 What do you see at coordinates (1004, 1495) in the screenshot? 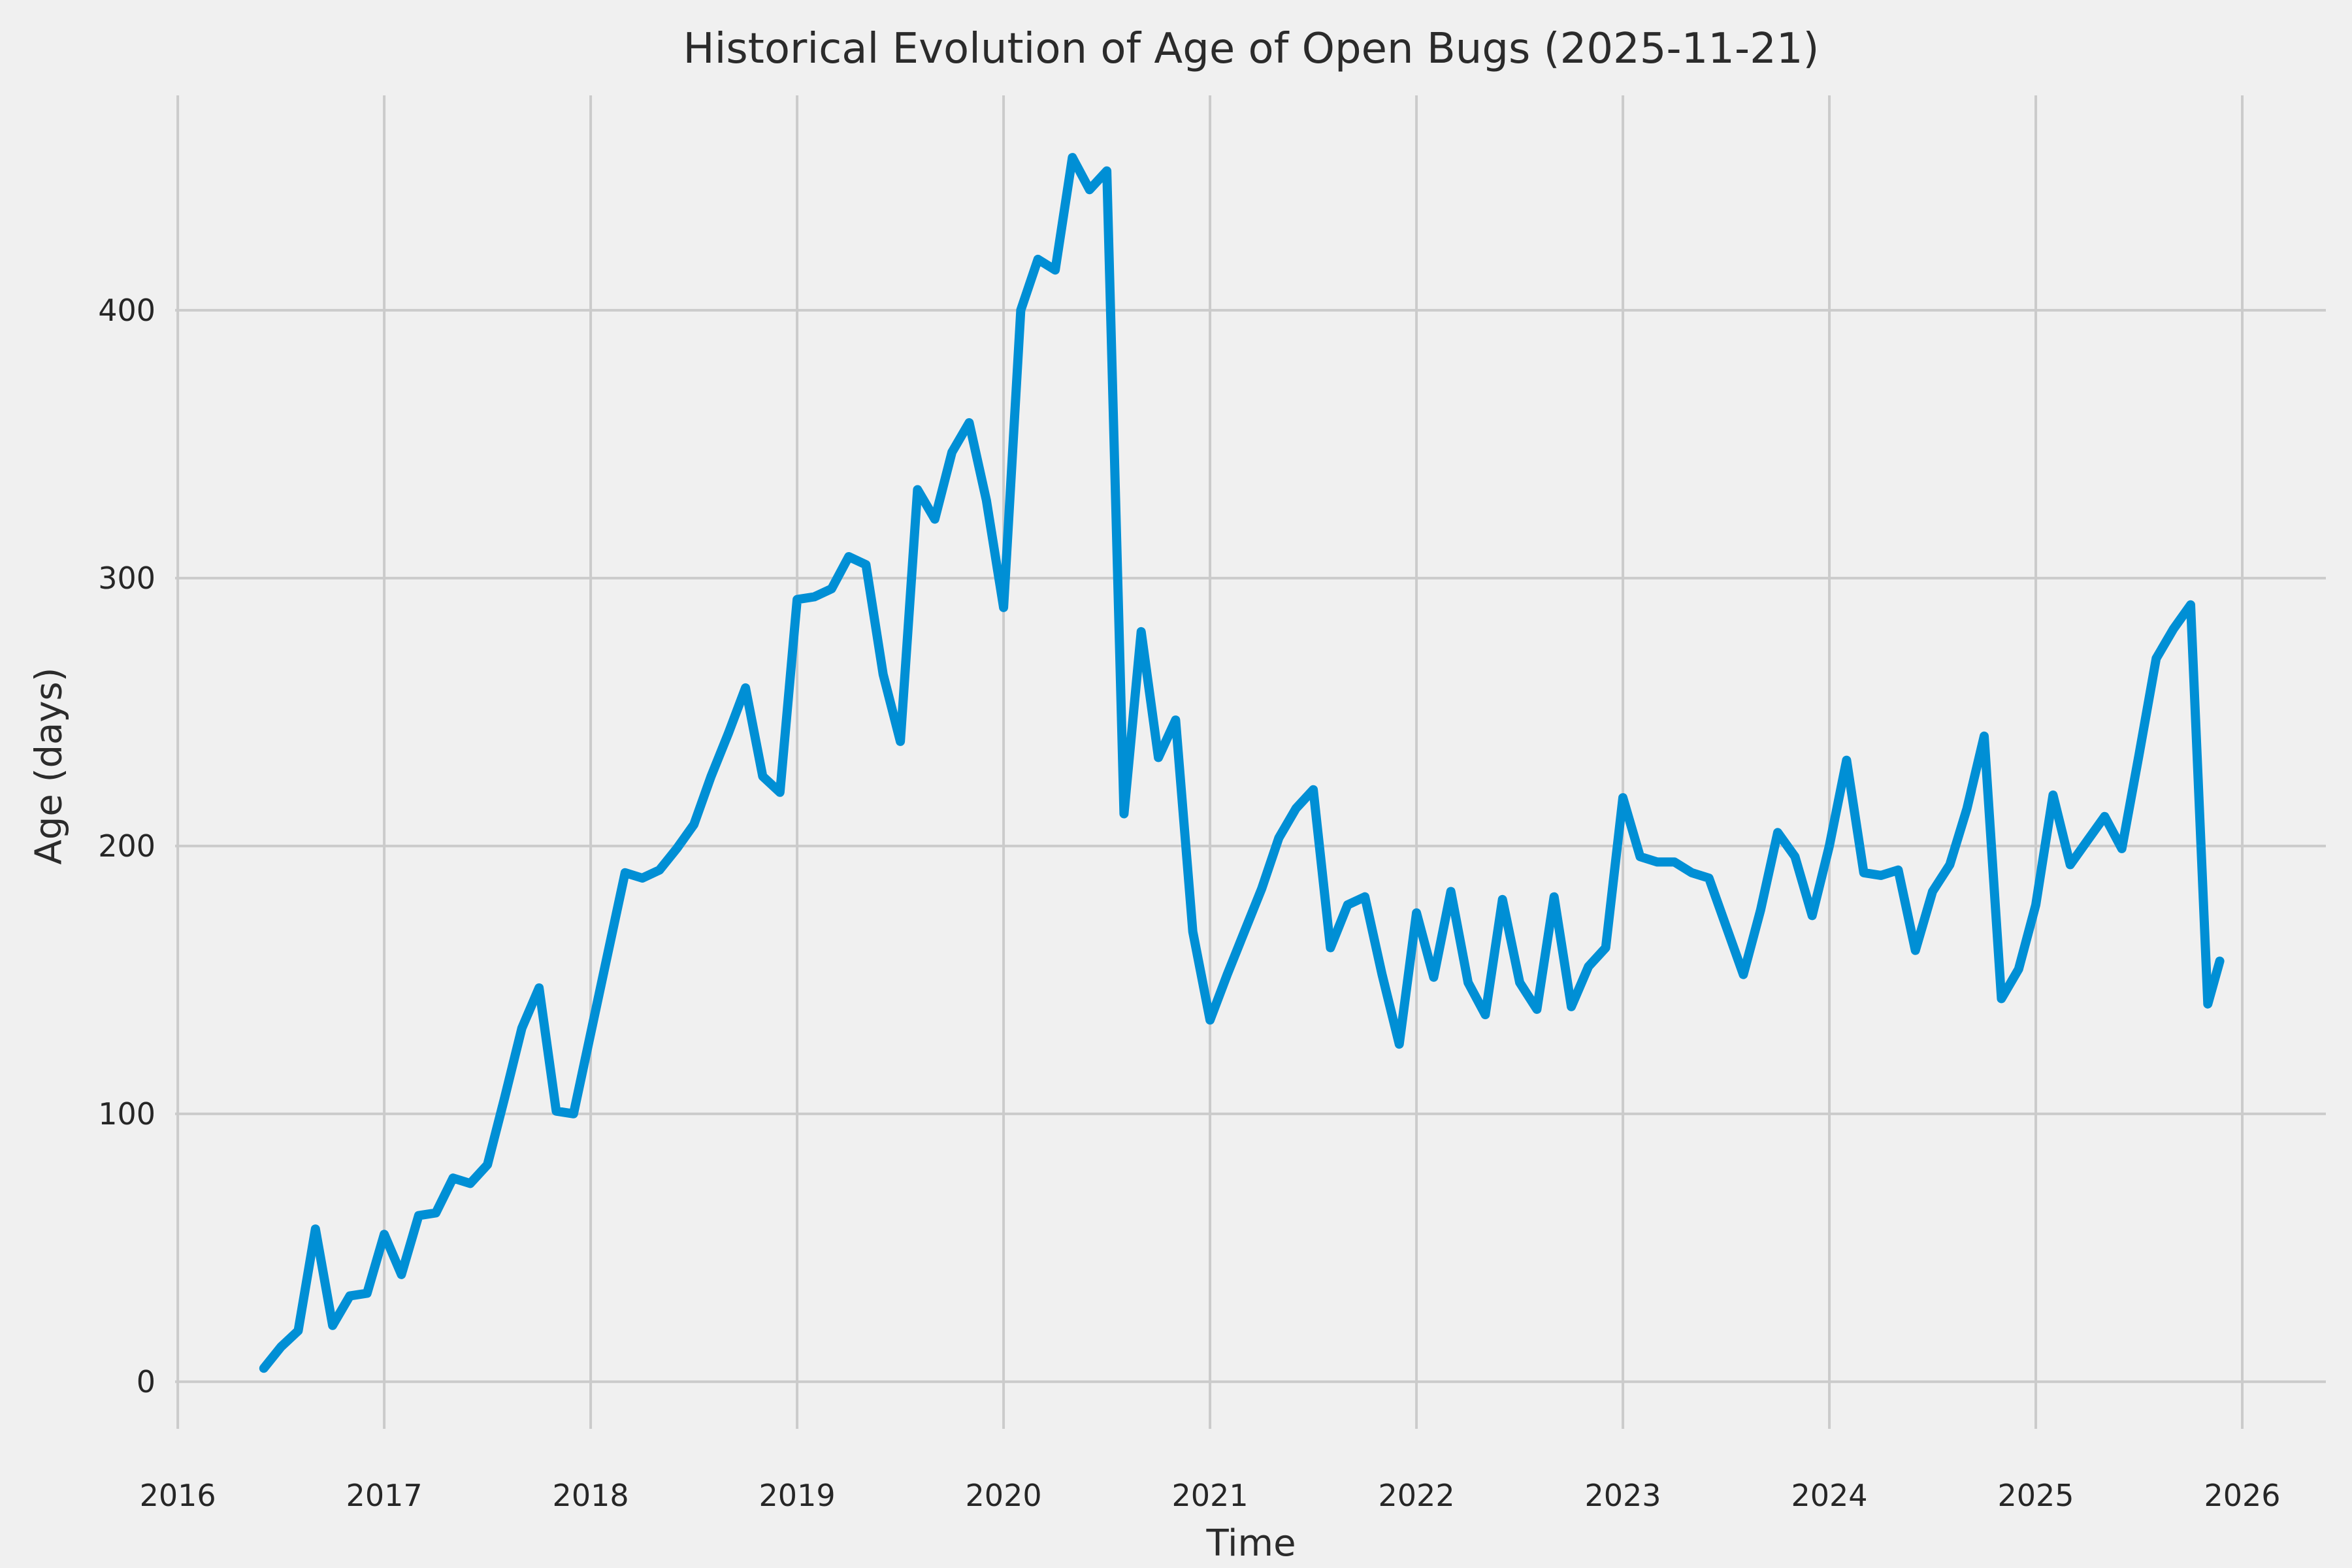
I see `x-tick-label: 2020` at bounding box center [1004, 1495].